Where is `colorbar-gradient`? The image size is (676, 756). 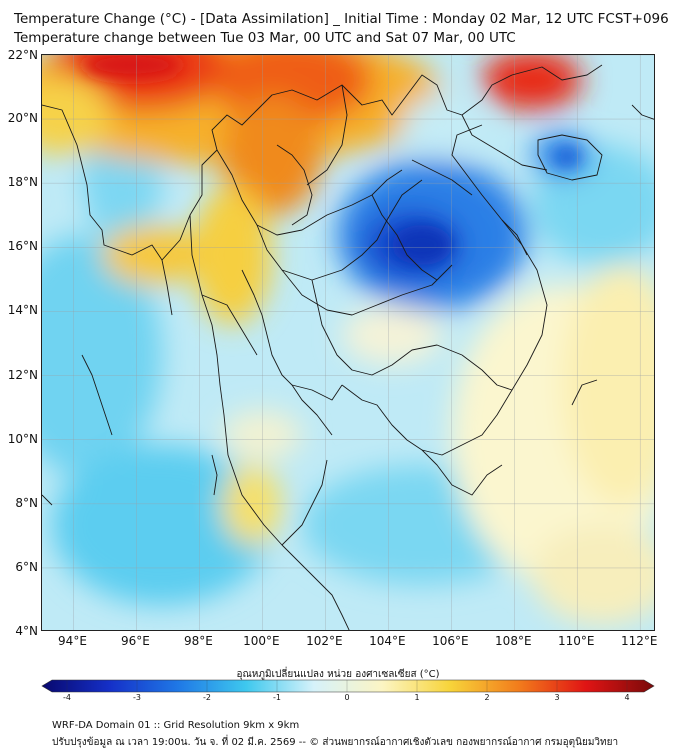
colorbar-gradient is located at coordinates (348, 686).